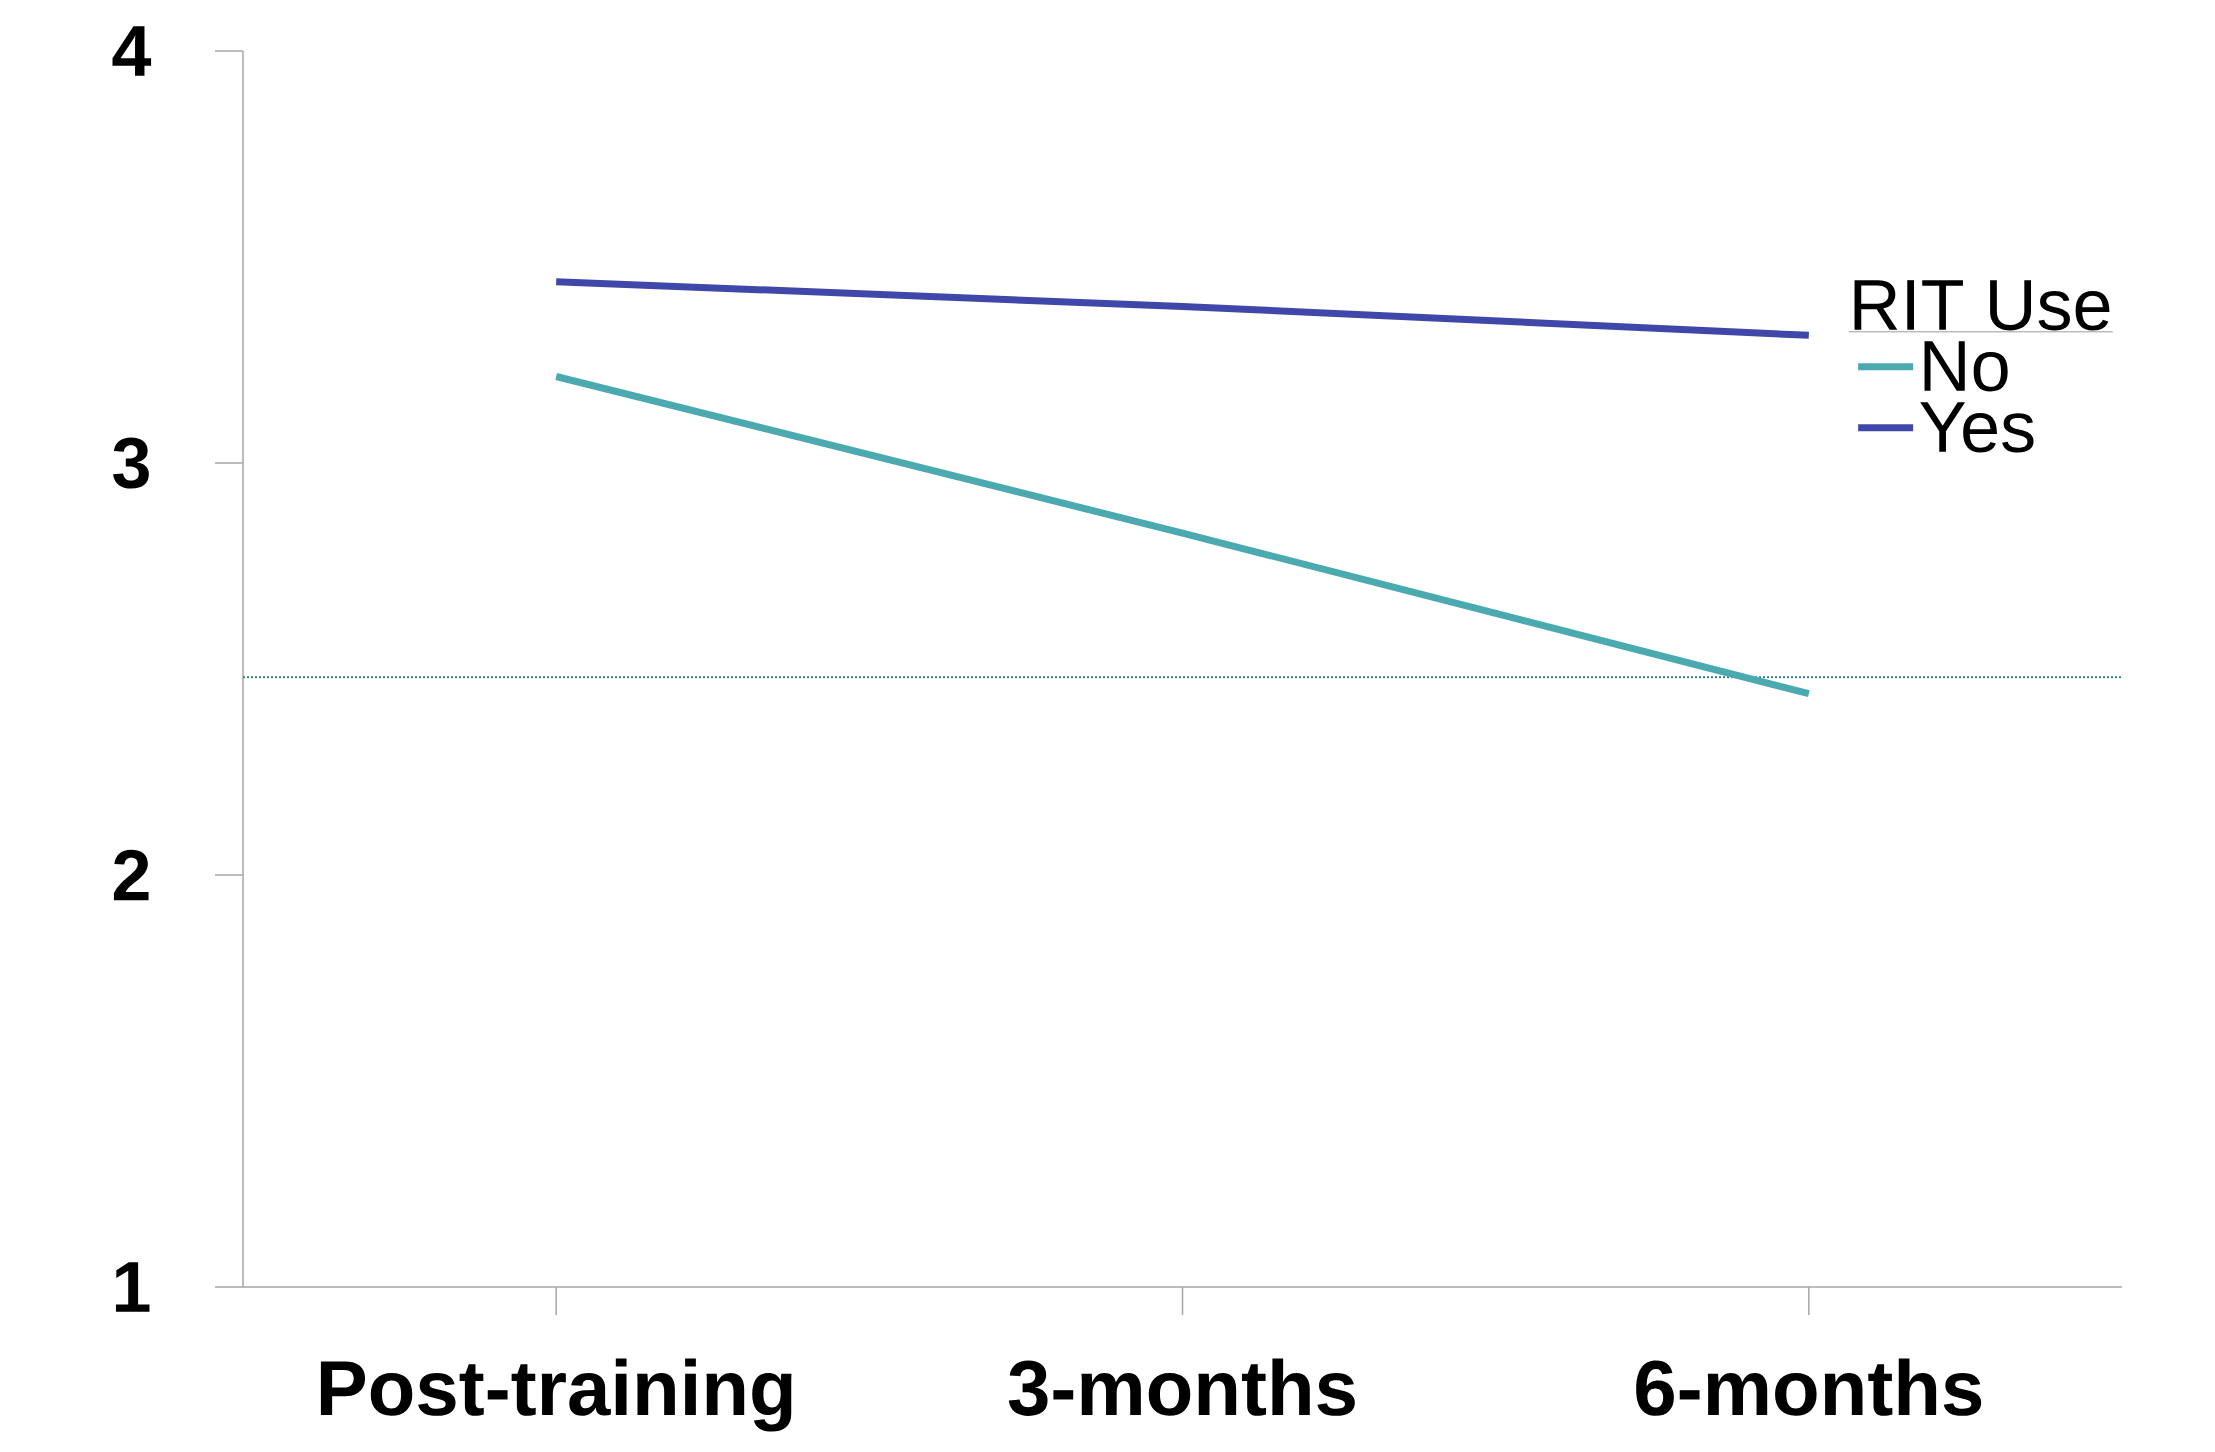 Image resolution: width=2215 pixels, height=1452 pixels. I want to click on legend-label: No, so click(1966, 366).